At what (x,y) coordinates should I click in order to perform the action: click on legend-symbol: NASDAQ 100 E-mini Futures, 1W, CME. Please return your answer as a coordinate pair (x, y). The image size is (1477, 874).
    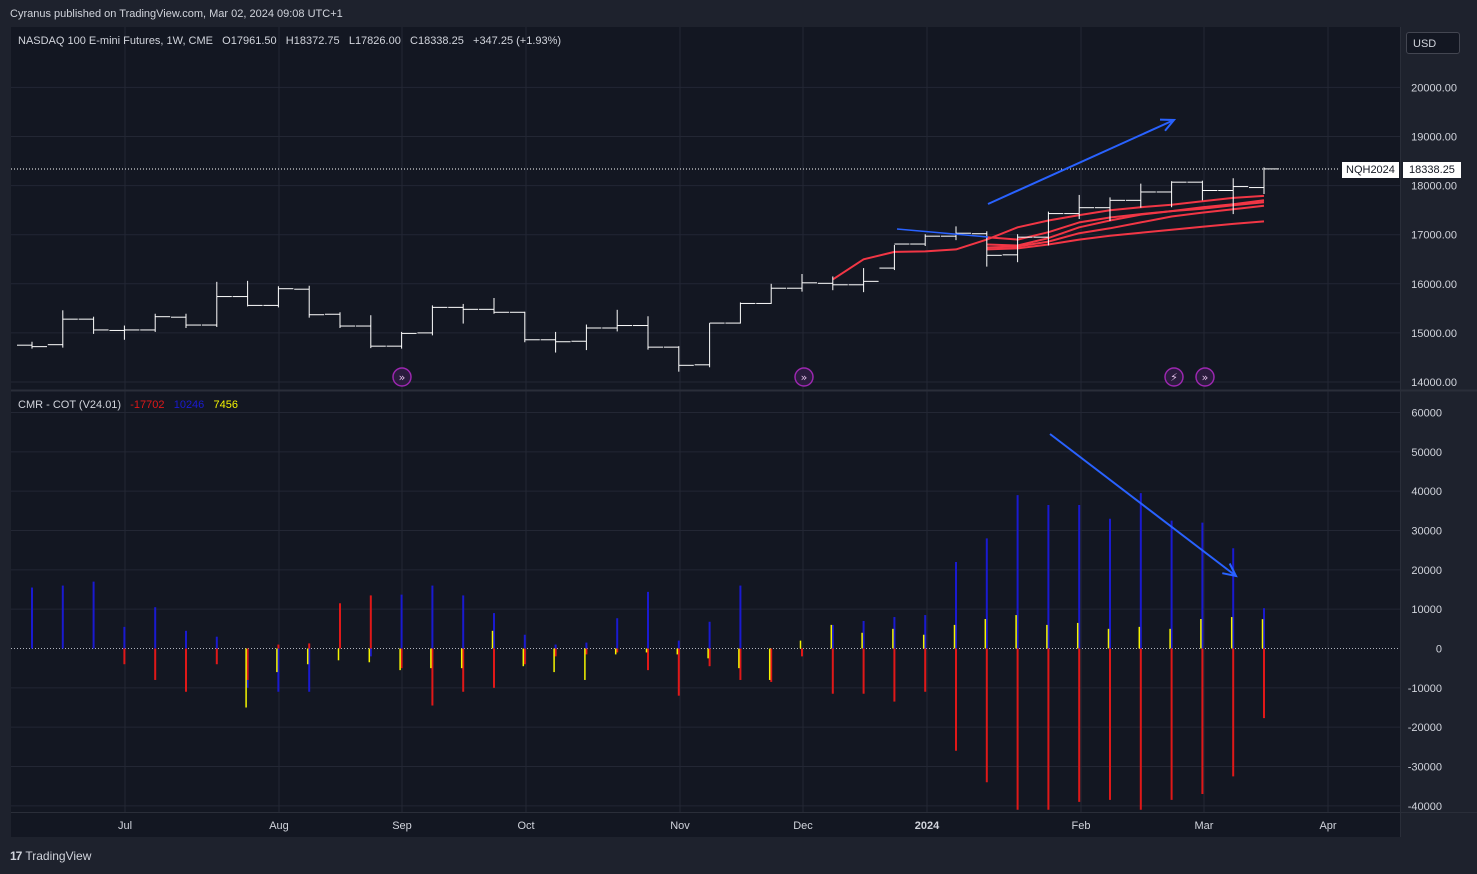
    Looking at the image, I should click on (115, 41).